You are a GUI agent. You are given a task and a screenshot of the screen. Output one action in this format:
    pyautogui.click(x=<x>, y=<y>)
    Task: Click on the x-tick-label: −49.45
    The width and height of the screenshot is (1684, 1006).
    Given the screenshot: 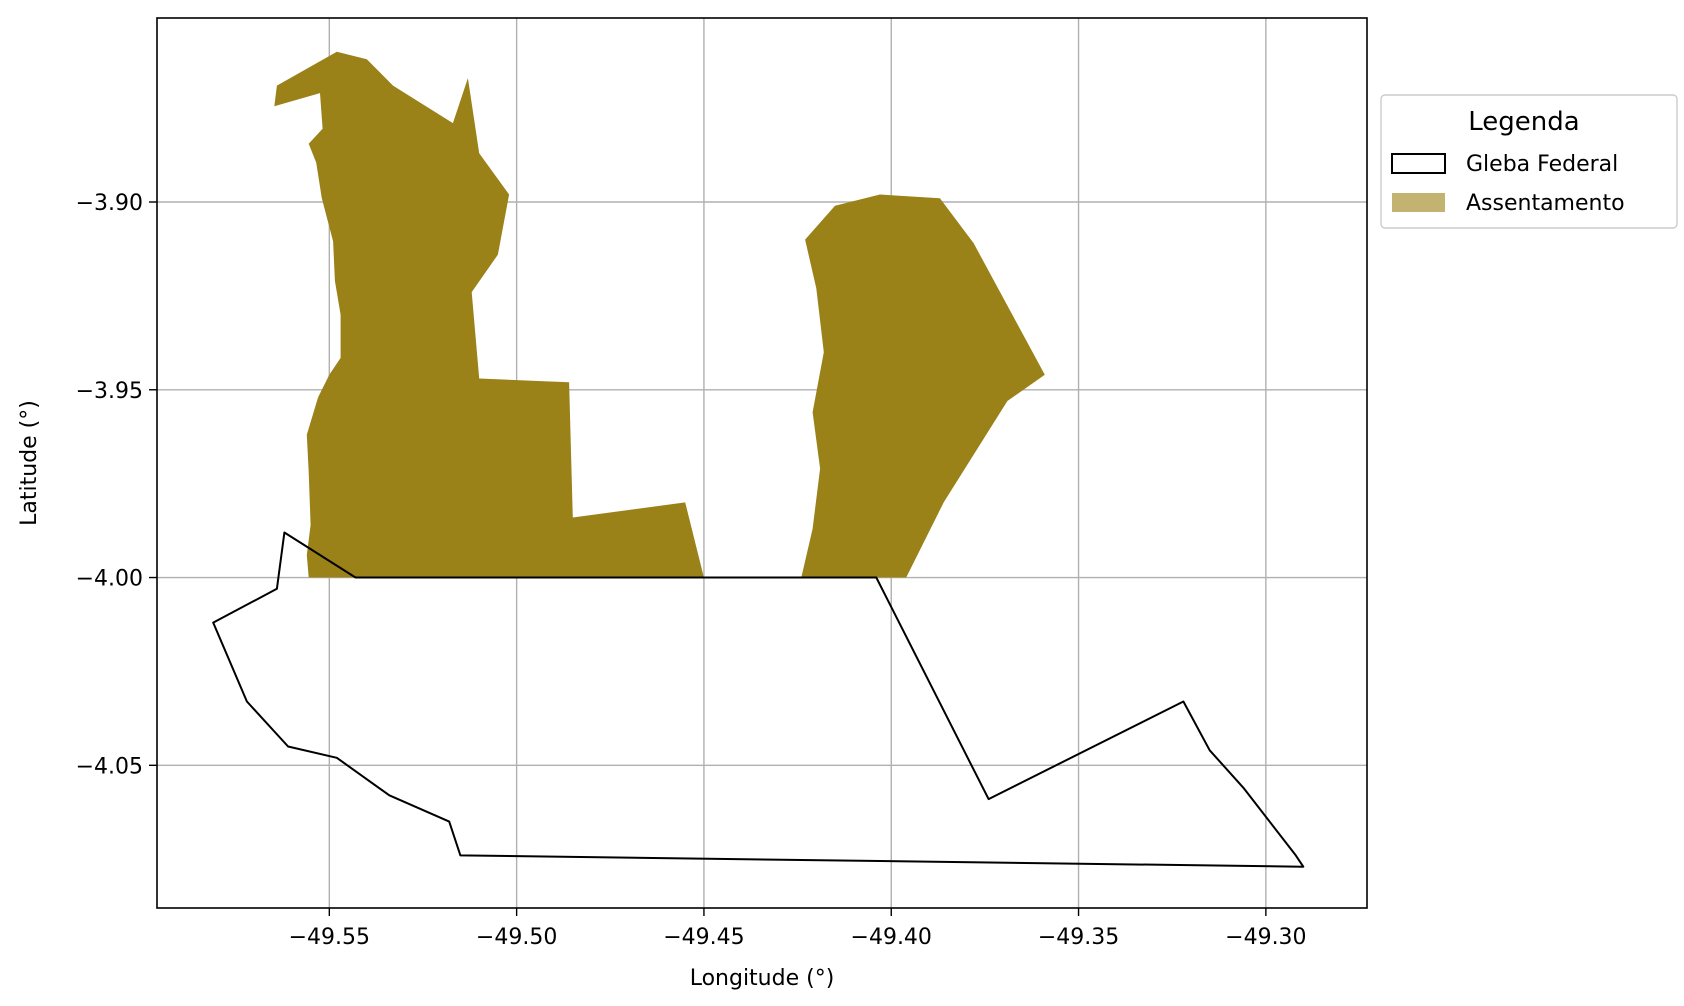 What is the action you would take?
    pyautogui.click(x=703, y=937)
    